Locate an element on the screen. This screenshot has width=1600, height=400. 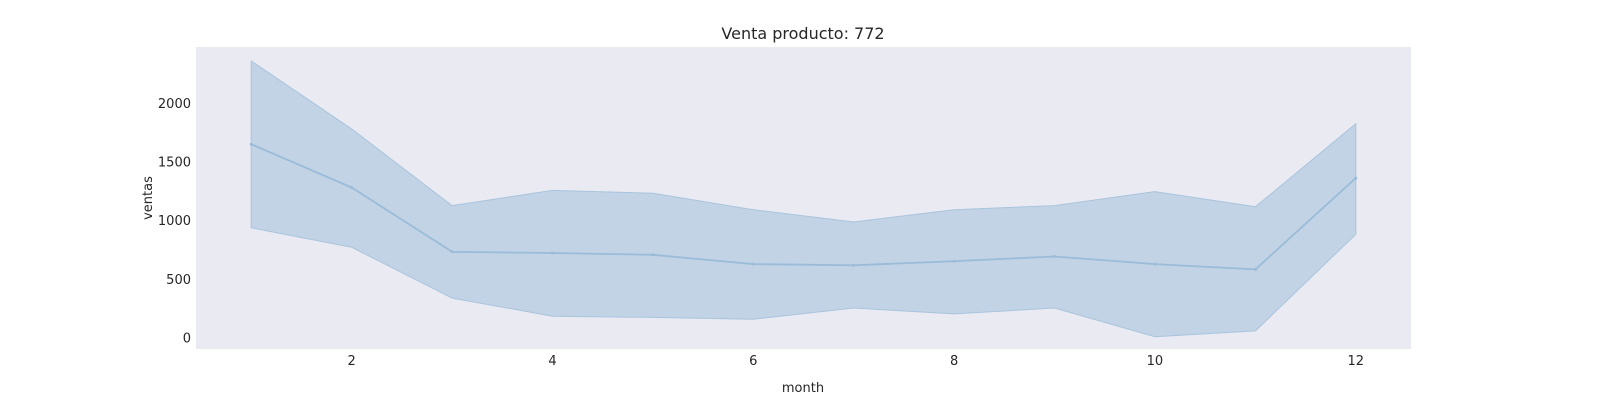
y-tick-labels: 0 500 1000 1500 2000 is located at coordinates (174, 221).